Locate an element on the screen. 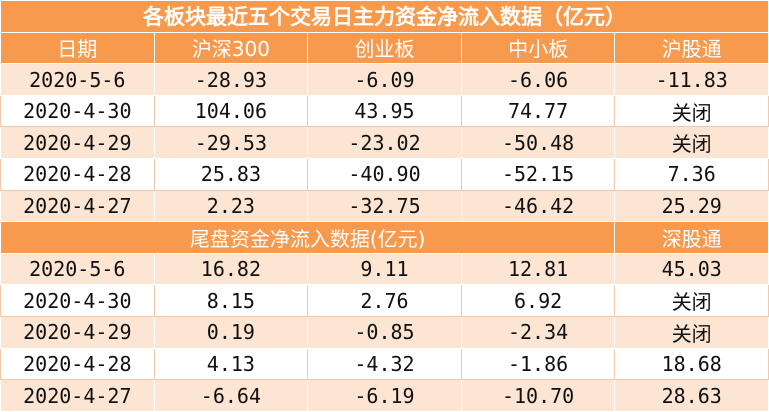 This screenshot has height=412, width=769. data-cell: -50.48 is located at coordinates (538, 143).